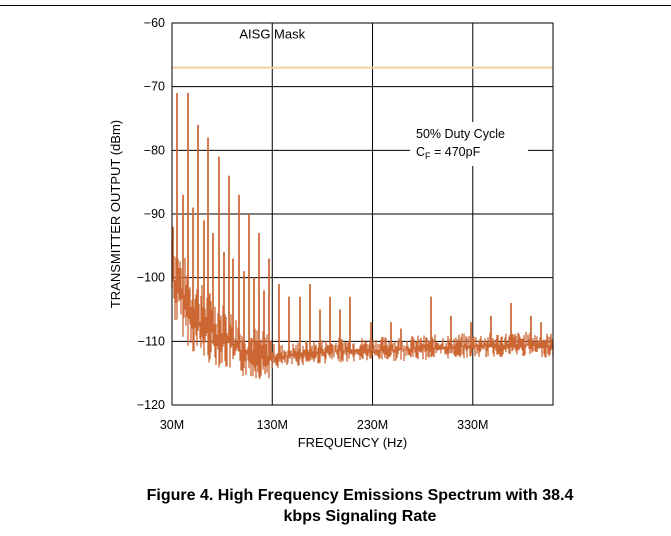  Describe the element at coordinates (372, 425) in the screenshot. I see `x-tick-label-2: 230M` at that location.